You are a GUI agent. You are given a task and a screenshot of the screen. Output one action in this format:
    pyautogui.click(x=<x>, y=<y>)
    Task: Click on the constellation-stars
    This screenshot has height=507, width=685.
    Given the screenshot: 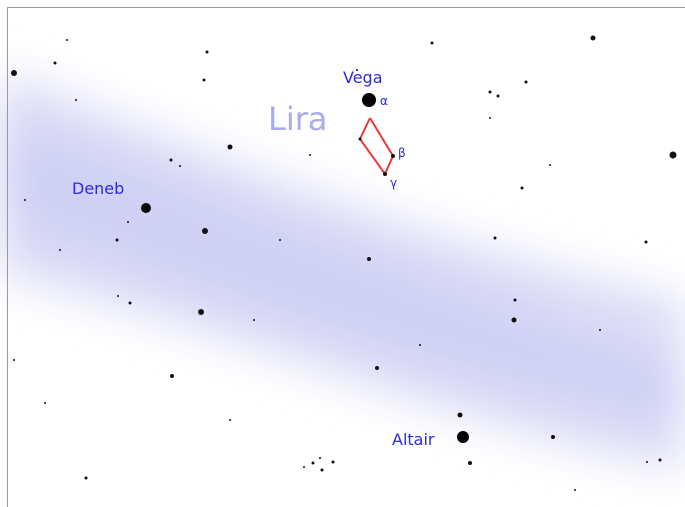 What is the action you would take?
    pyautogui.click(x=376, y=156)
    